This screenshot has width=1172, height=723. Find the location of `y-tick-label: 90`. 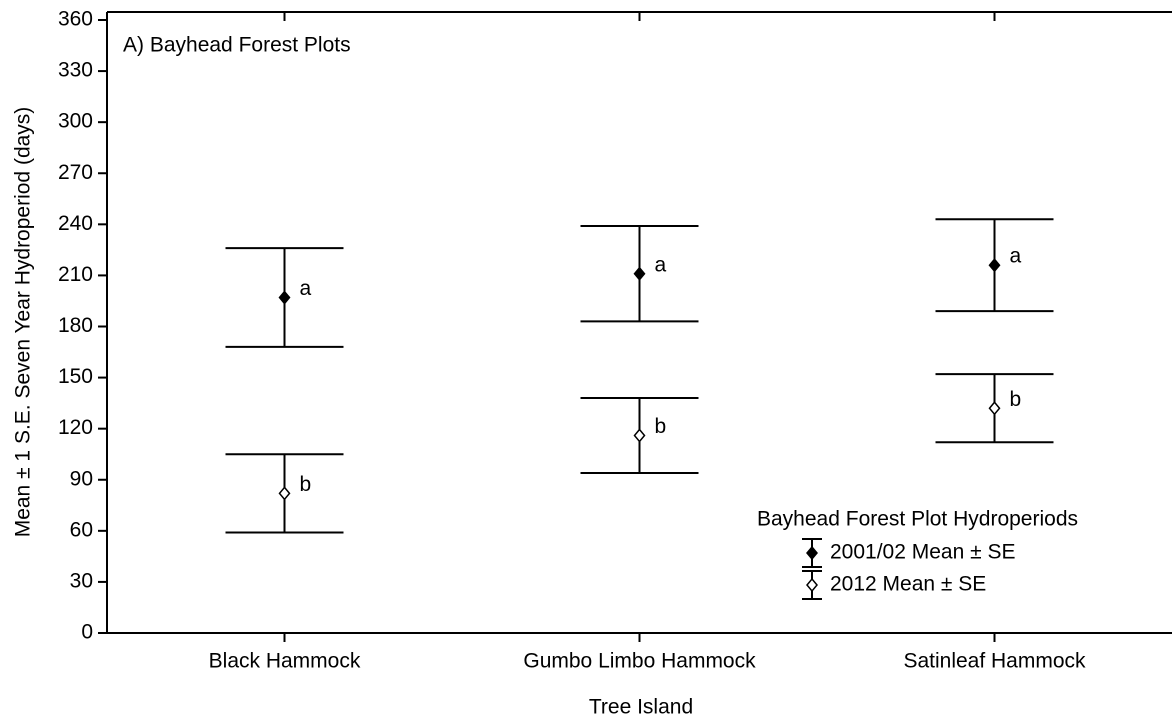

y-tick-label: 90 is located at coordinates (81, 478).